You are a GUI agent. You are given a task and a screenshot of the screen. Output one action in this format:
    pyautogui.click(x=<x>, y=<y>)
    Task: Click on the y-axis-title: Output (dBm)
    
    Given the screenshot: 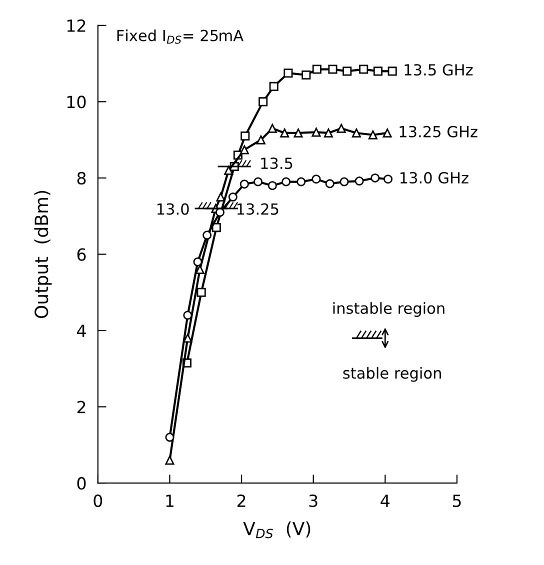 What is the action you would take?
    pyautogui.click(x=43, y=254)
    